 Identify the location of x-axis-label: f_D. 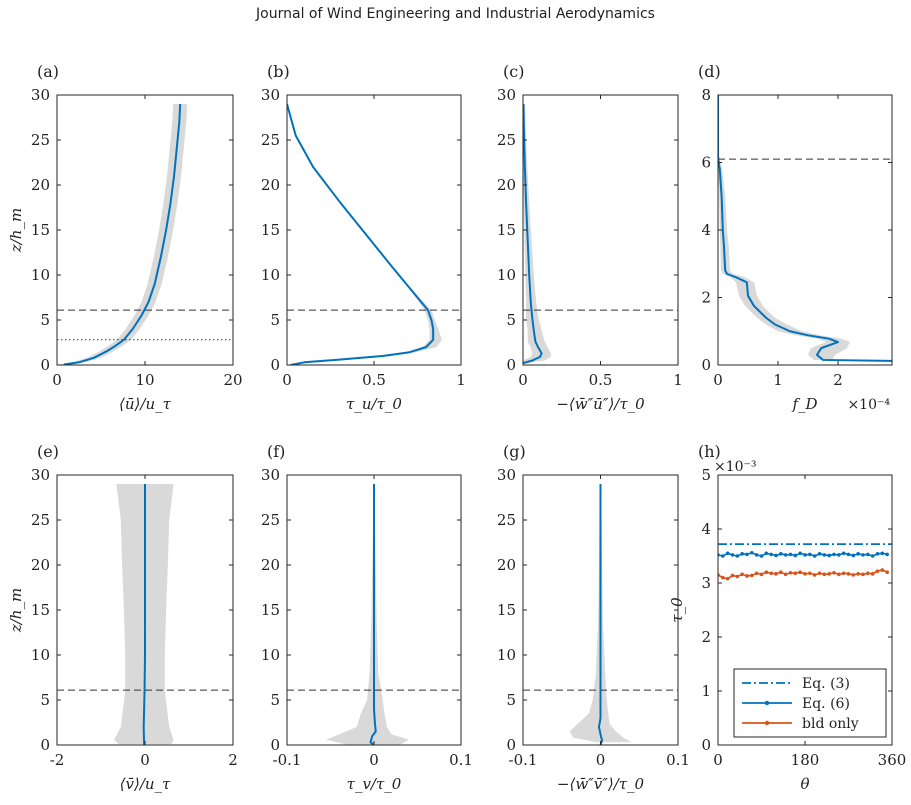
(804, 404).